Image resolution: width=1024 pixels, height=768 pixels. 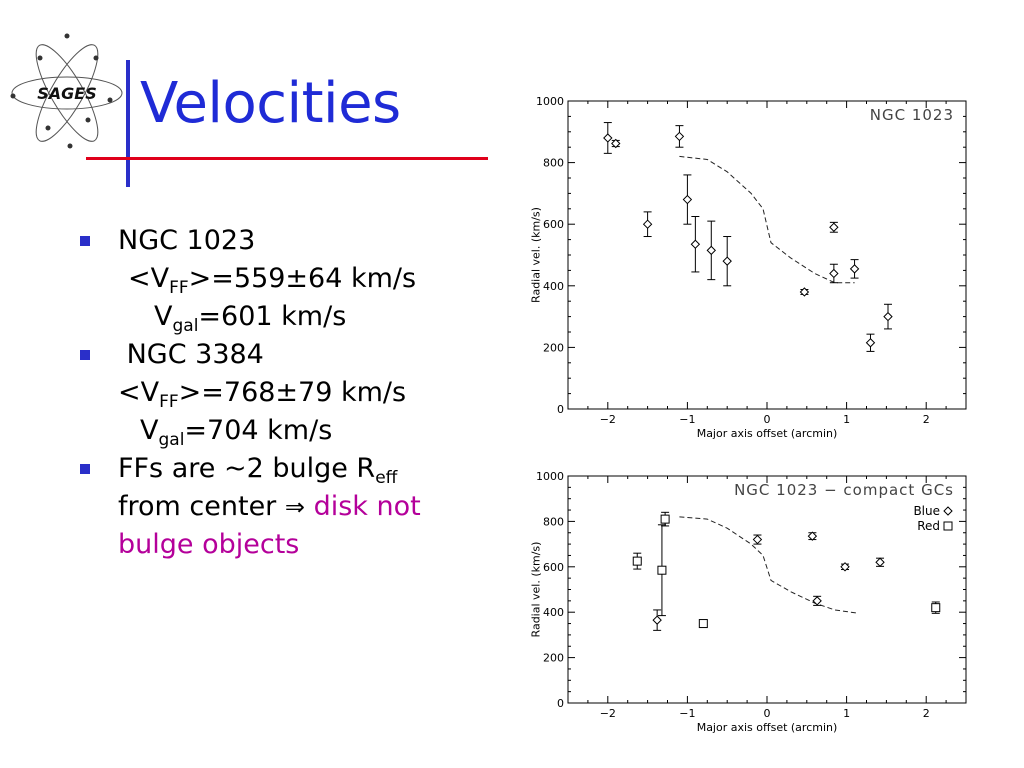 I want to click on bullet-line: bulge objects, so click(x=209, y=544).